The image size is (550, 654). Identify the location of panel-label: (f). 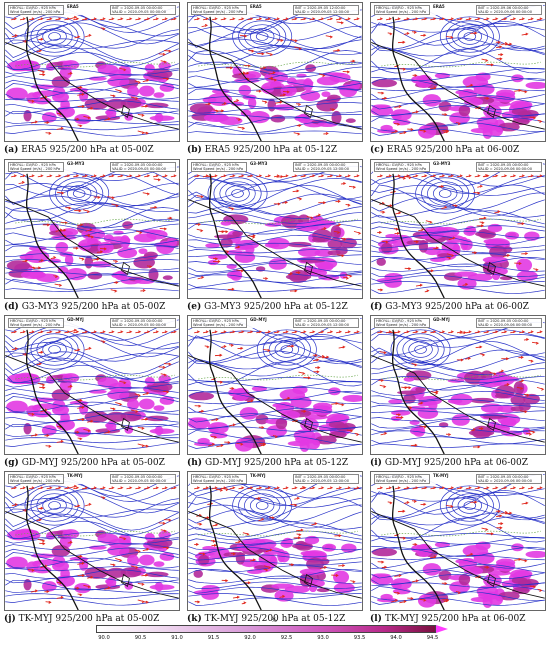
(376, 307).